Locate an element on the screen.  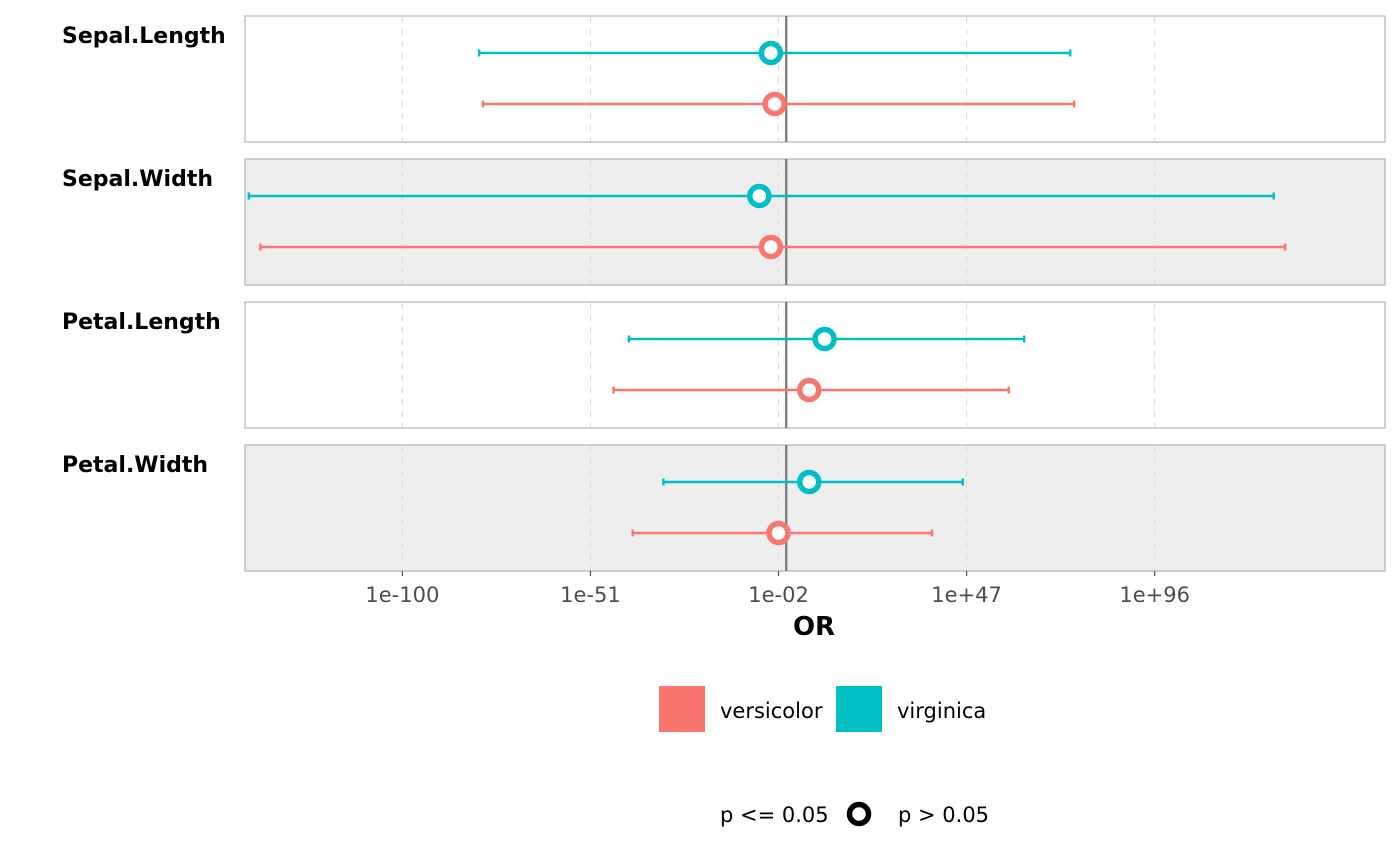
legend-label: versicolor is located at coordinates (771, 711).